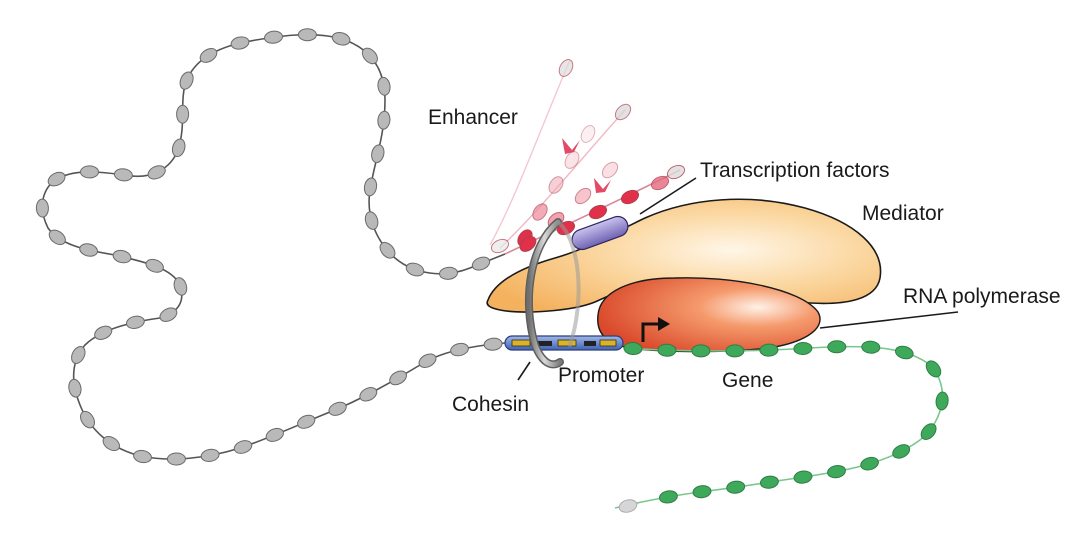  Describe the element at coordinates (650, 332) in the screenshot. I see `transcription-start-arrow-icon` at that location.